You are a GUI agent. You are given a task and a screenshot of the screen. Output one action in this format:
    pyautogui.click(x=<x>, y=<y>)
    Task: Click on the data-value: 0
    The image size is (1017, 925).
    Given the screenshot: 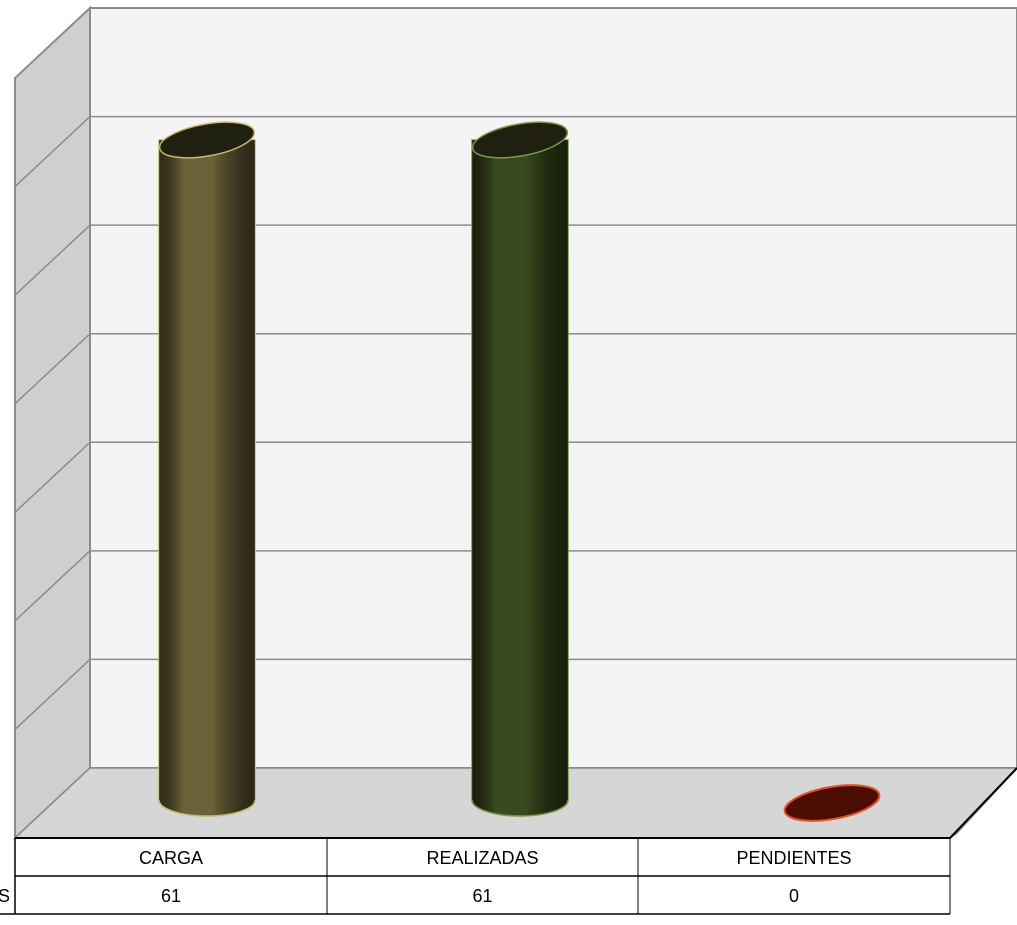 What is the action you would take?
    pyautogui.click(x=794, y=896)
    